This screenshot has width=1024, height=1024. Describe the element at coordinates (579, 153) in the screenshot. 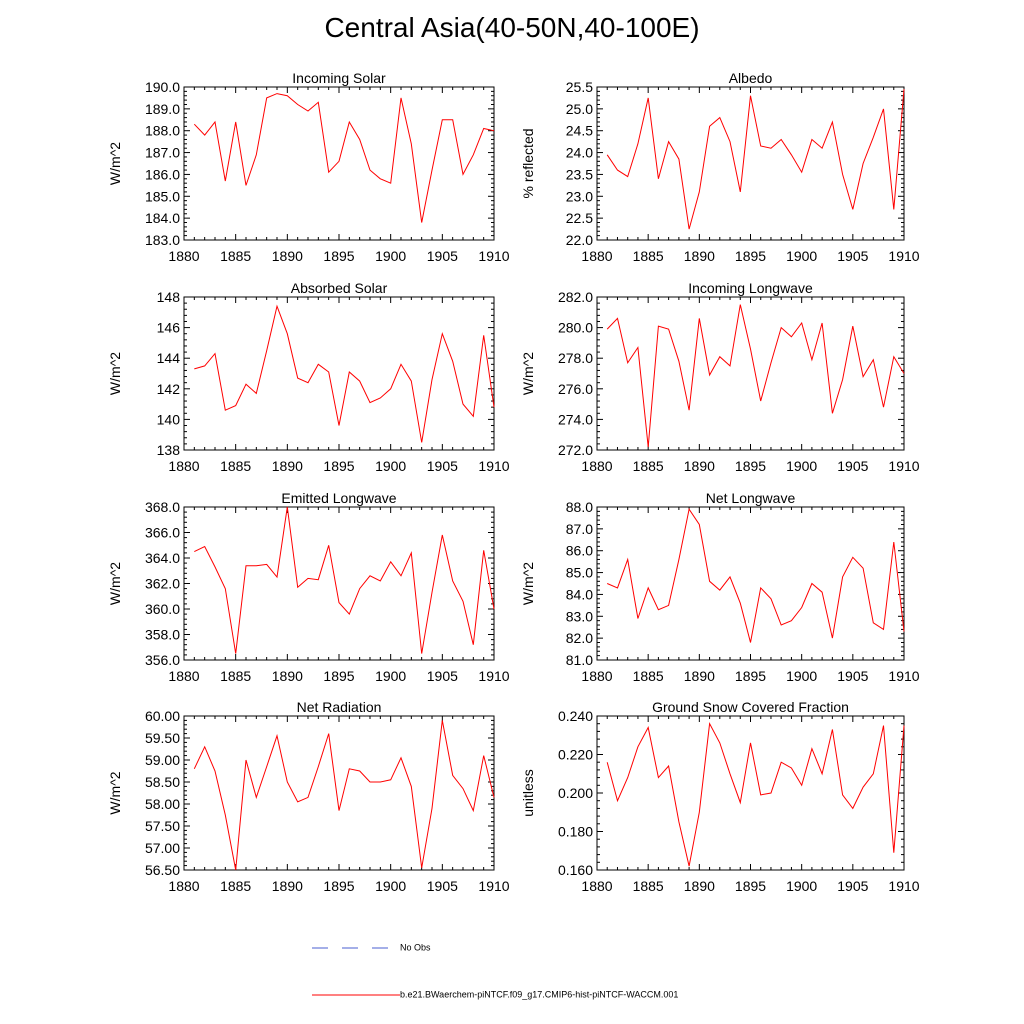

I see `y-tick-label: 24.0` at that location.